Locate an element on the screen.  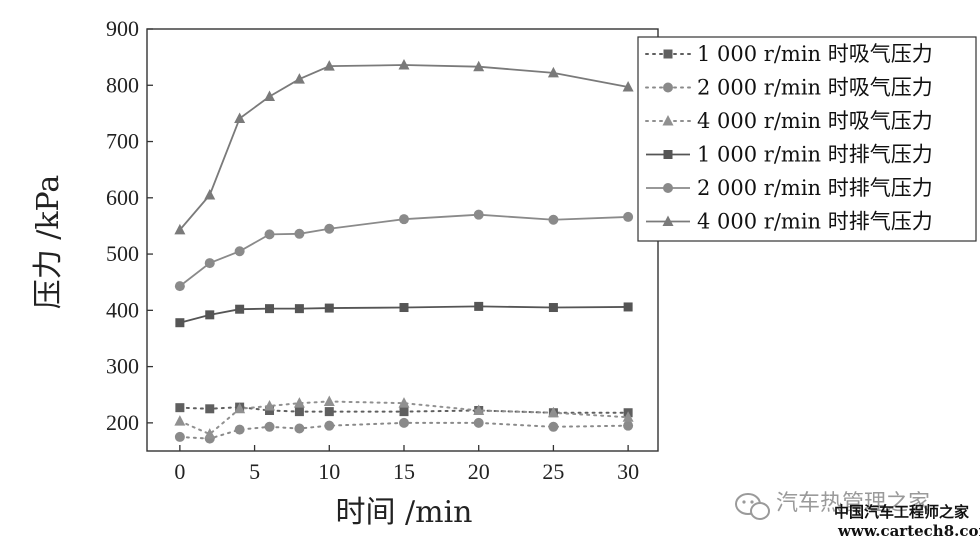
x-tick-label: 15 is located at coordinates (404, 471).